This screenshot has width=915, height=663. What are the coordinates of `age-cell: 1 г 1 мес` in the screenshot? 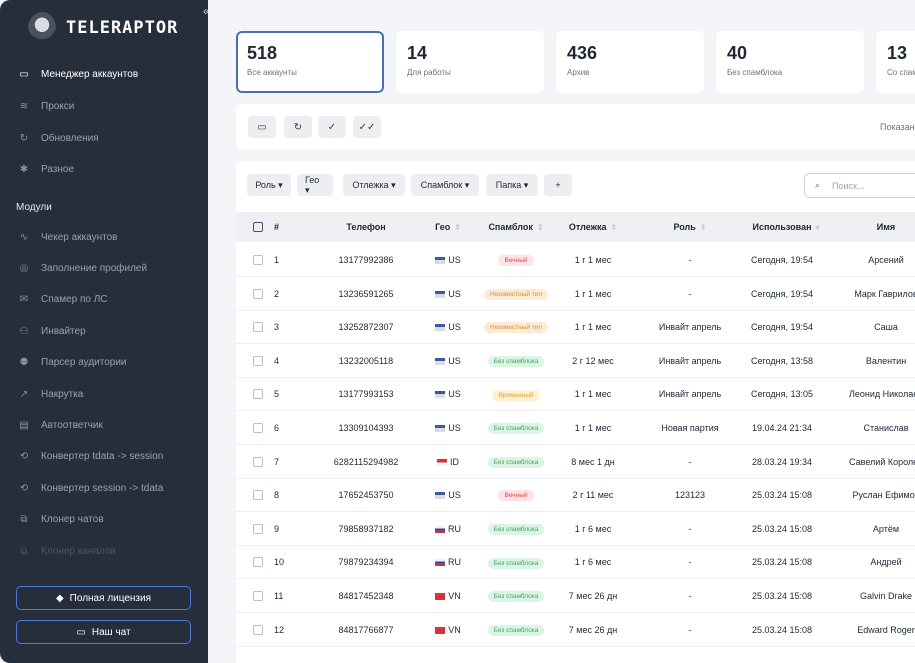 It's located at (593, 260).